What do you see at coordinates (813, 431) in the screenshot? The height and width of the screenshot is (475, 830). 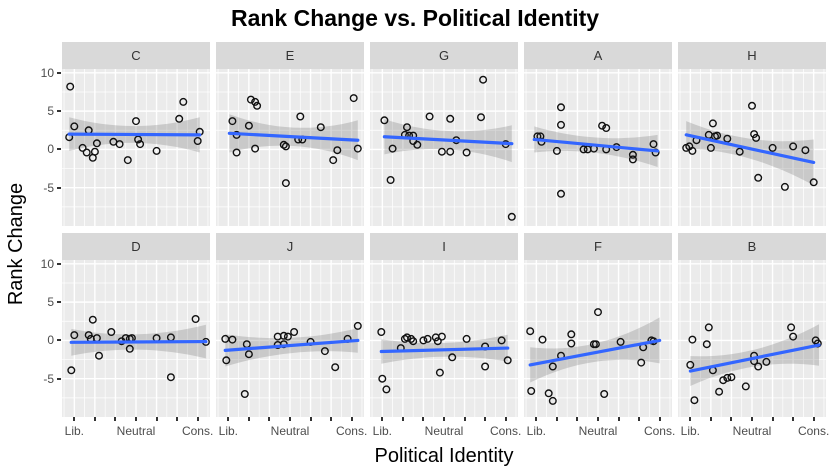 I see `x-tick-label: Cons.` at bounding box center [813, 431].